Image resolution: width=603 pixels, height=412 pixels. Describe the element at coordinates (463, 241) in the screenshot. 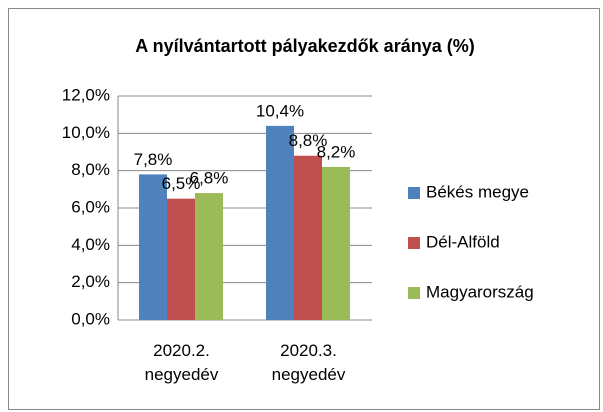

I see `legend-label: Dél-Alföld` at that location.